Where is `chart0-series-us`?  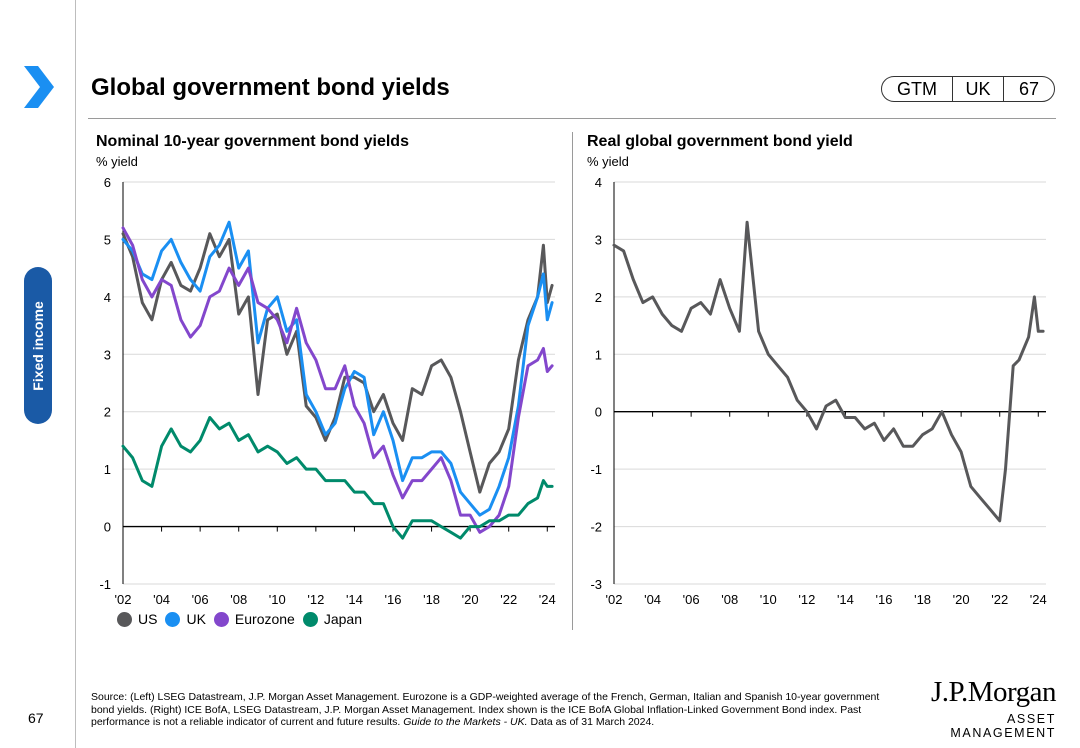
chart0-series-us is located at coordinates (337, 363).